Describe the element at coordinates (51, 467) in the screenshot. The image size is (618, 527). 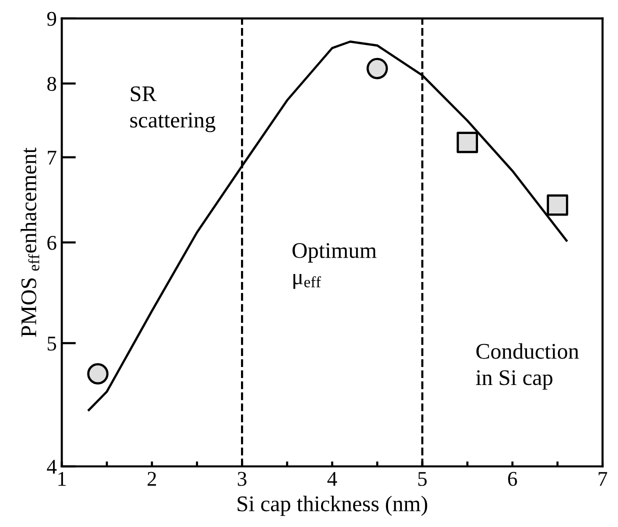
I see `y-tick-label: 4` at that location.